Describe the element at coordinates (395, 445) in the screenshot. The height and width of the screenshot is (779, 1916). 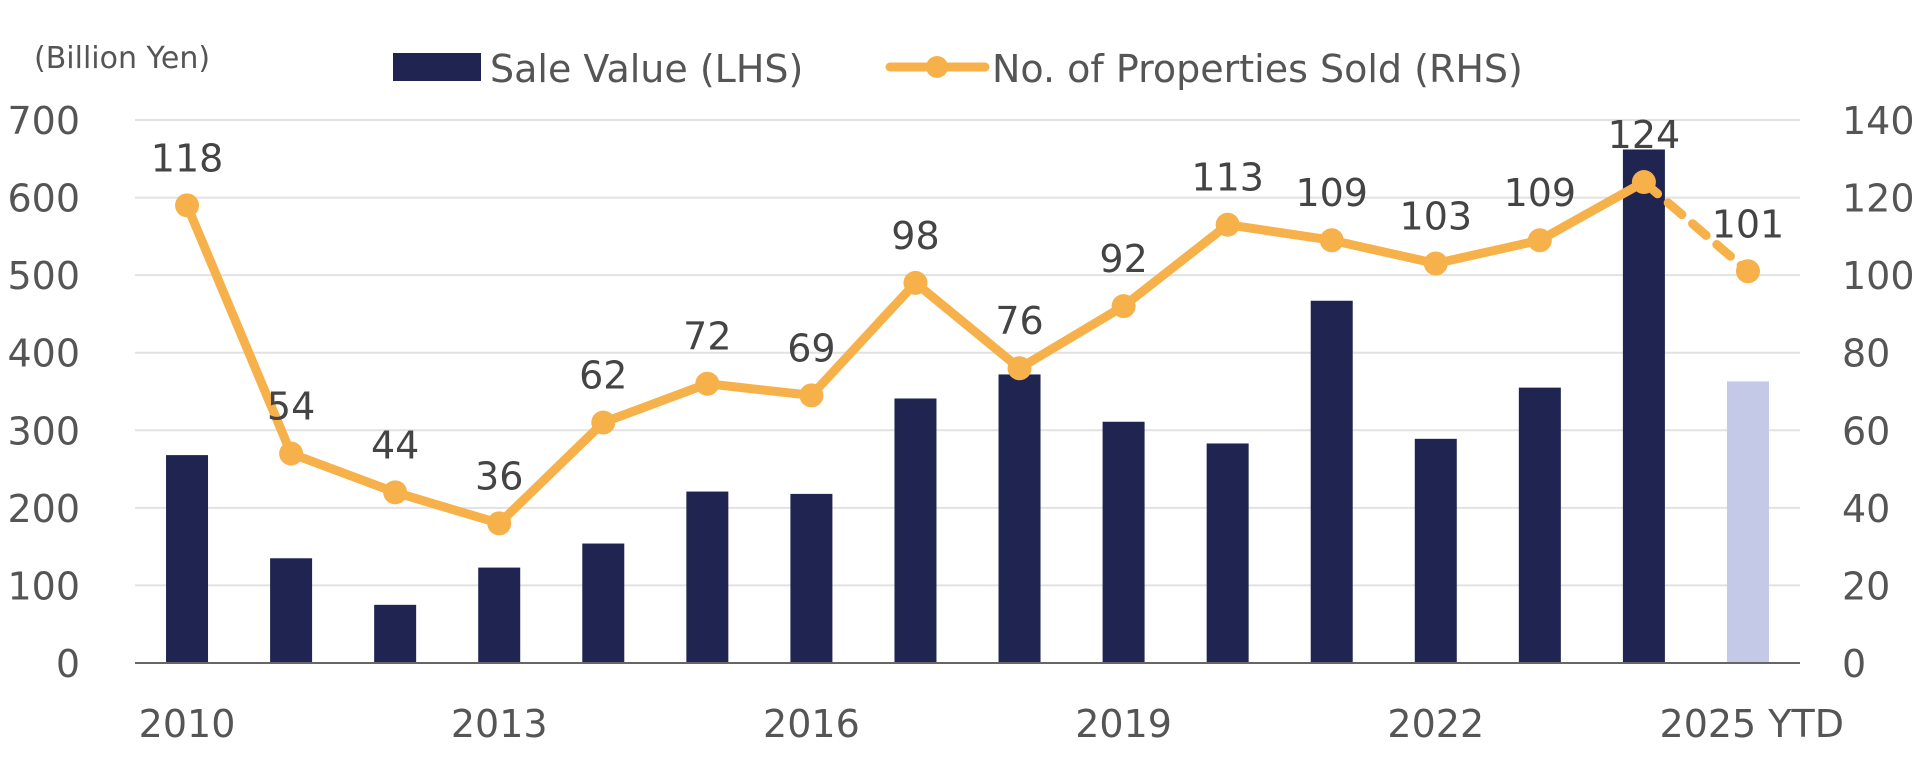
I see `data-label: 44` at that location.